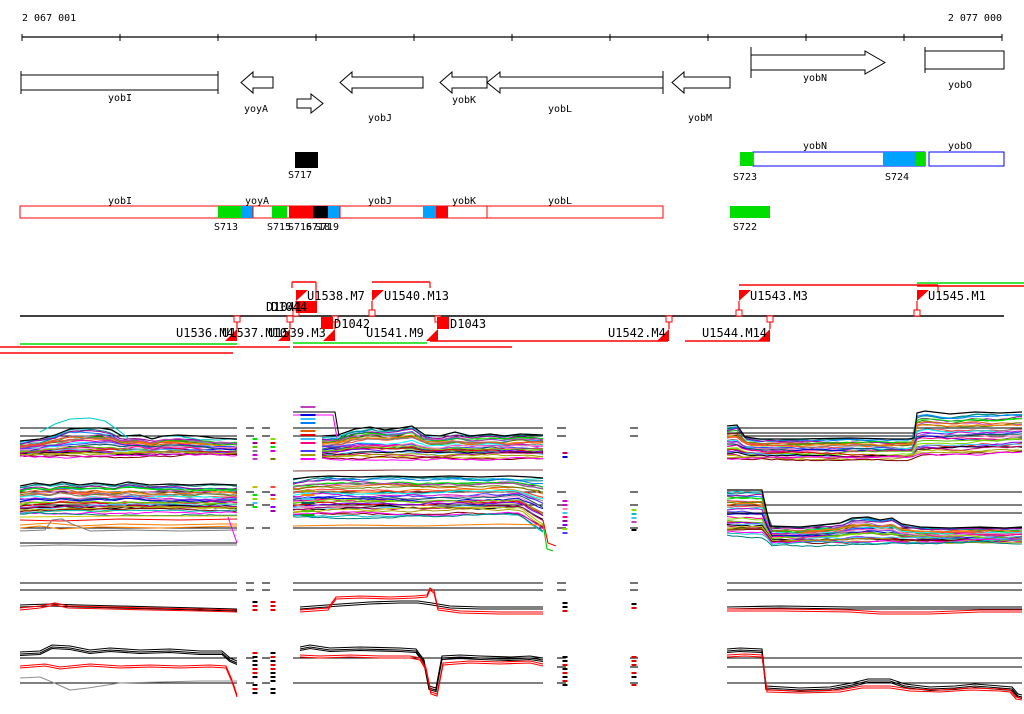  Describe the element at coordinates (818, 62) in the screenshot. I see `gene-yobN-glyph` at that location.